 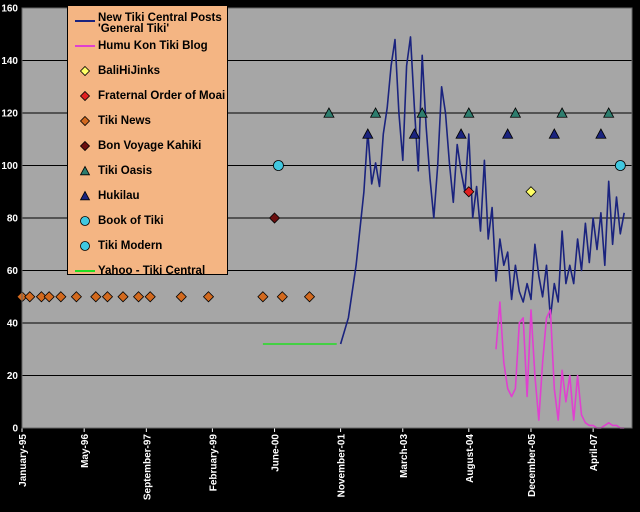 I want to click on x-tick-label: February-99, so click(x=213, y=463).